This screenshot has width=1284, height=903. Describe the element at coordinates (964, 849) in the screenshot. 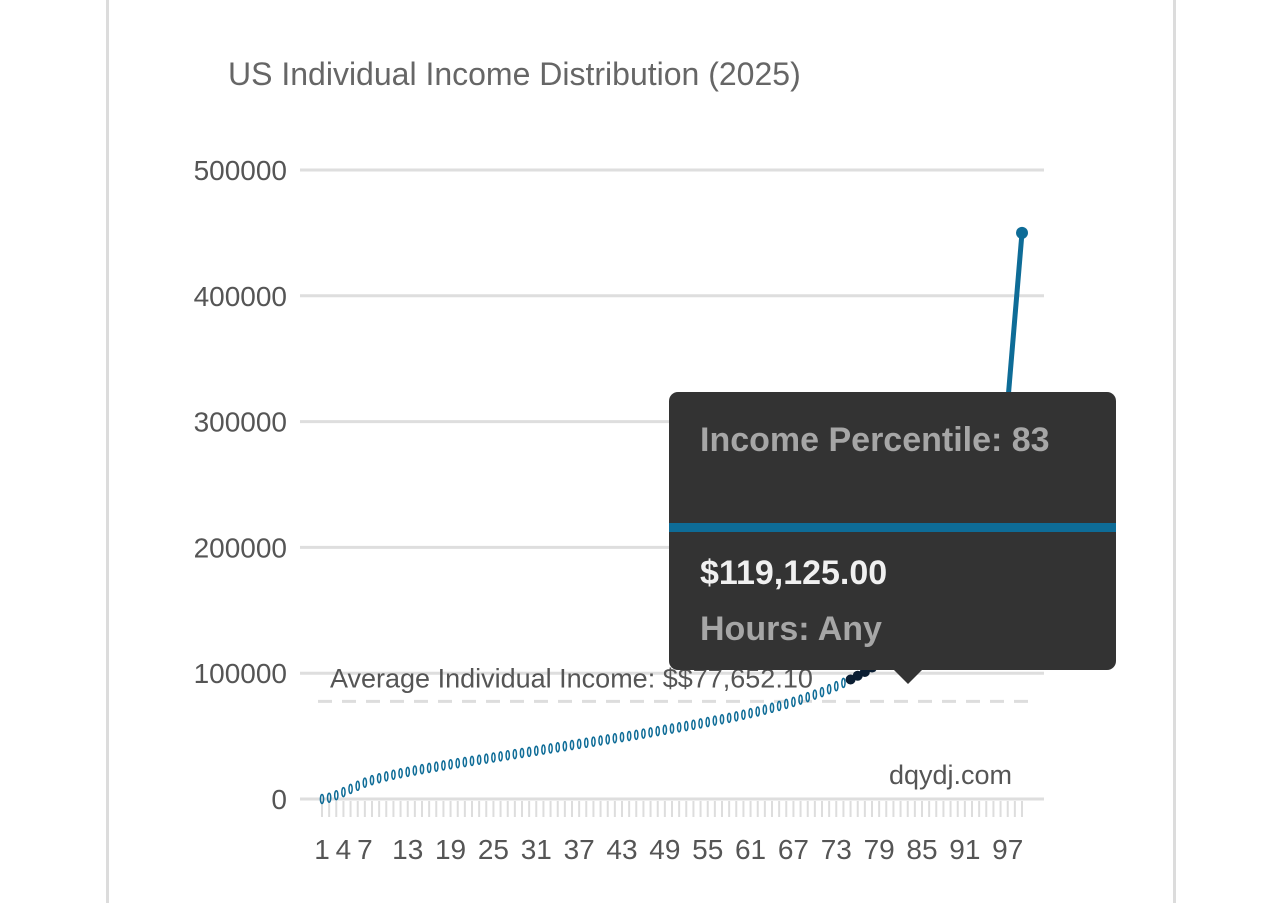

I see `x-tick-label: 91` at that location.